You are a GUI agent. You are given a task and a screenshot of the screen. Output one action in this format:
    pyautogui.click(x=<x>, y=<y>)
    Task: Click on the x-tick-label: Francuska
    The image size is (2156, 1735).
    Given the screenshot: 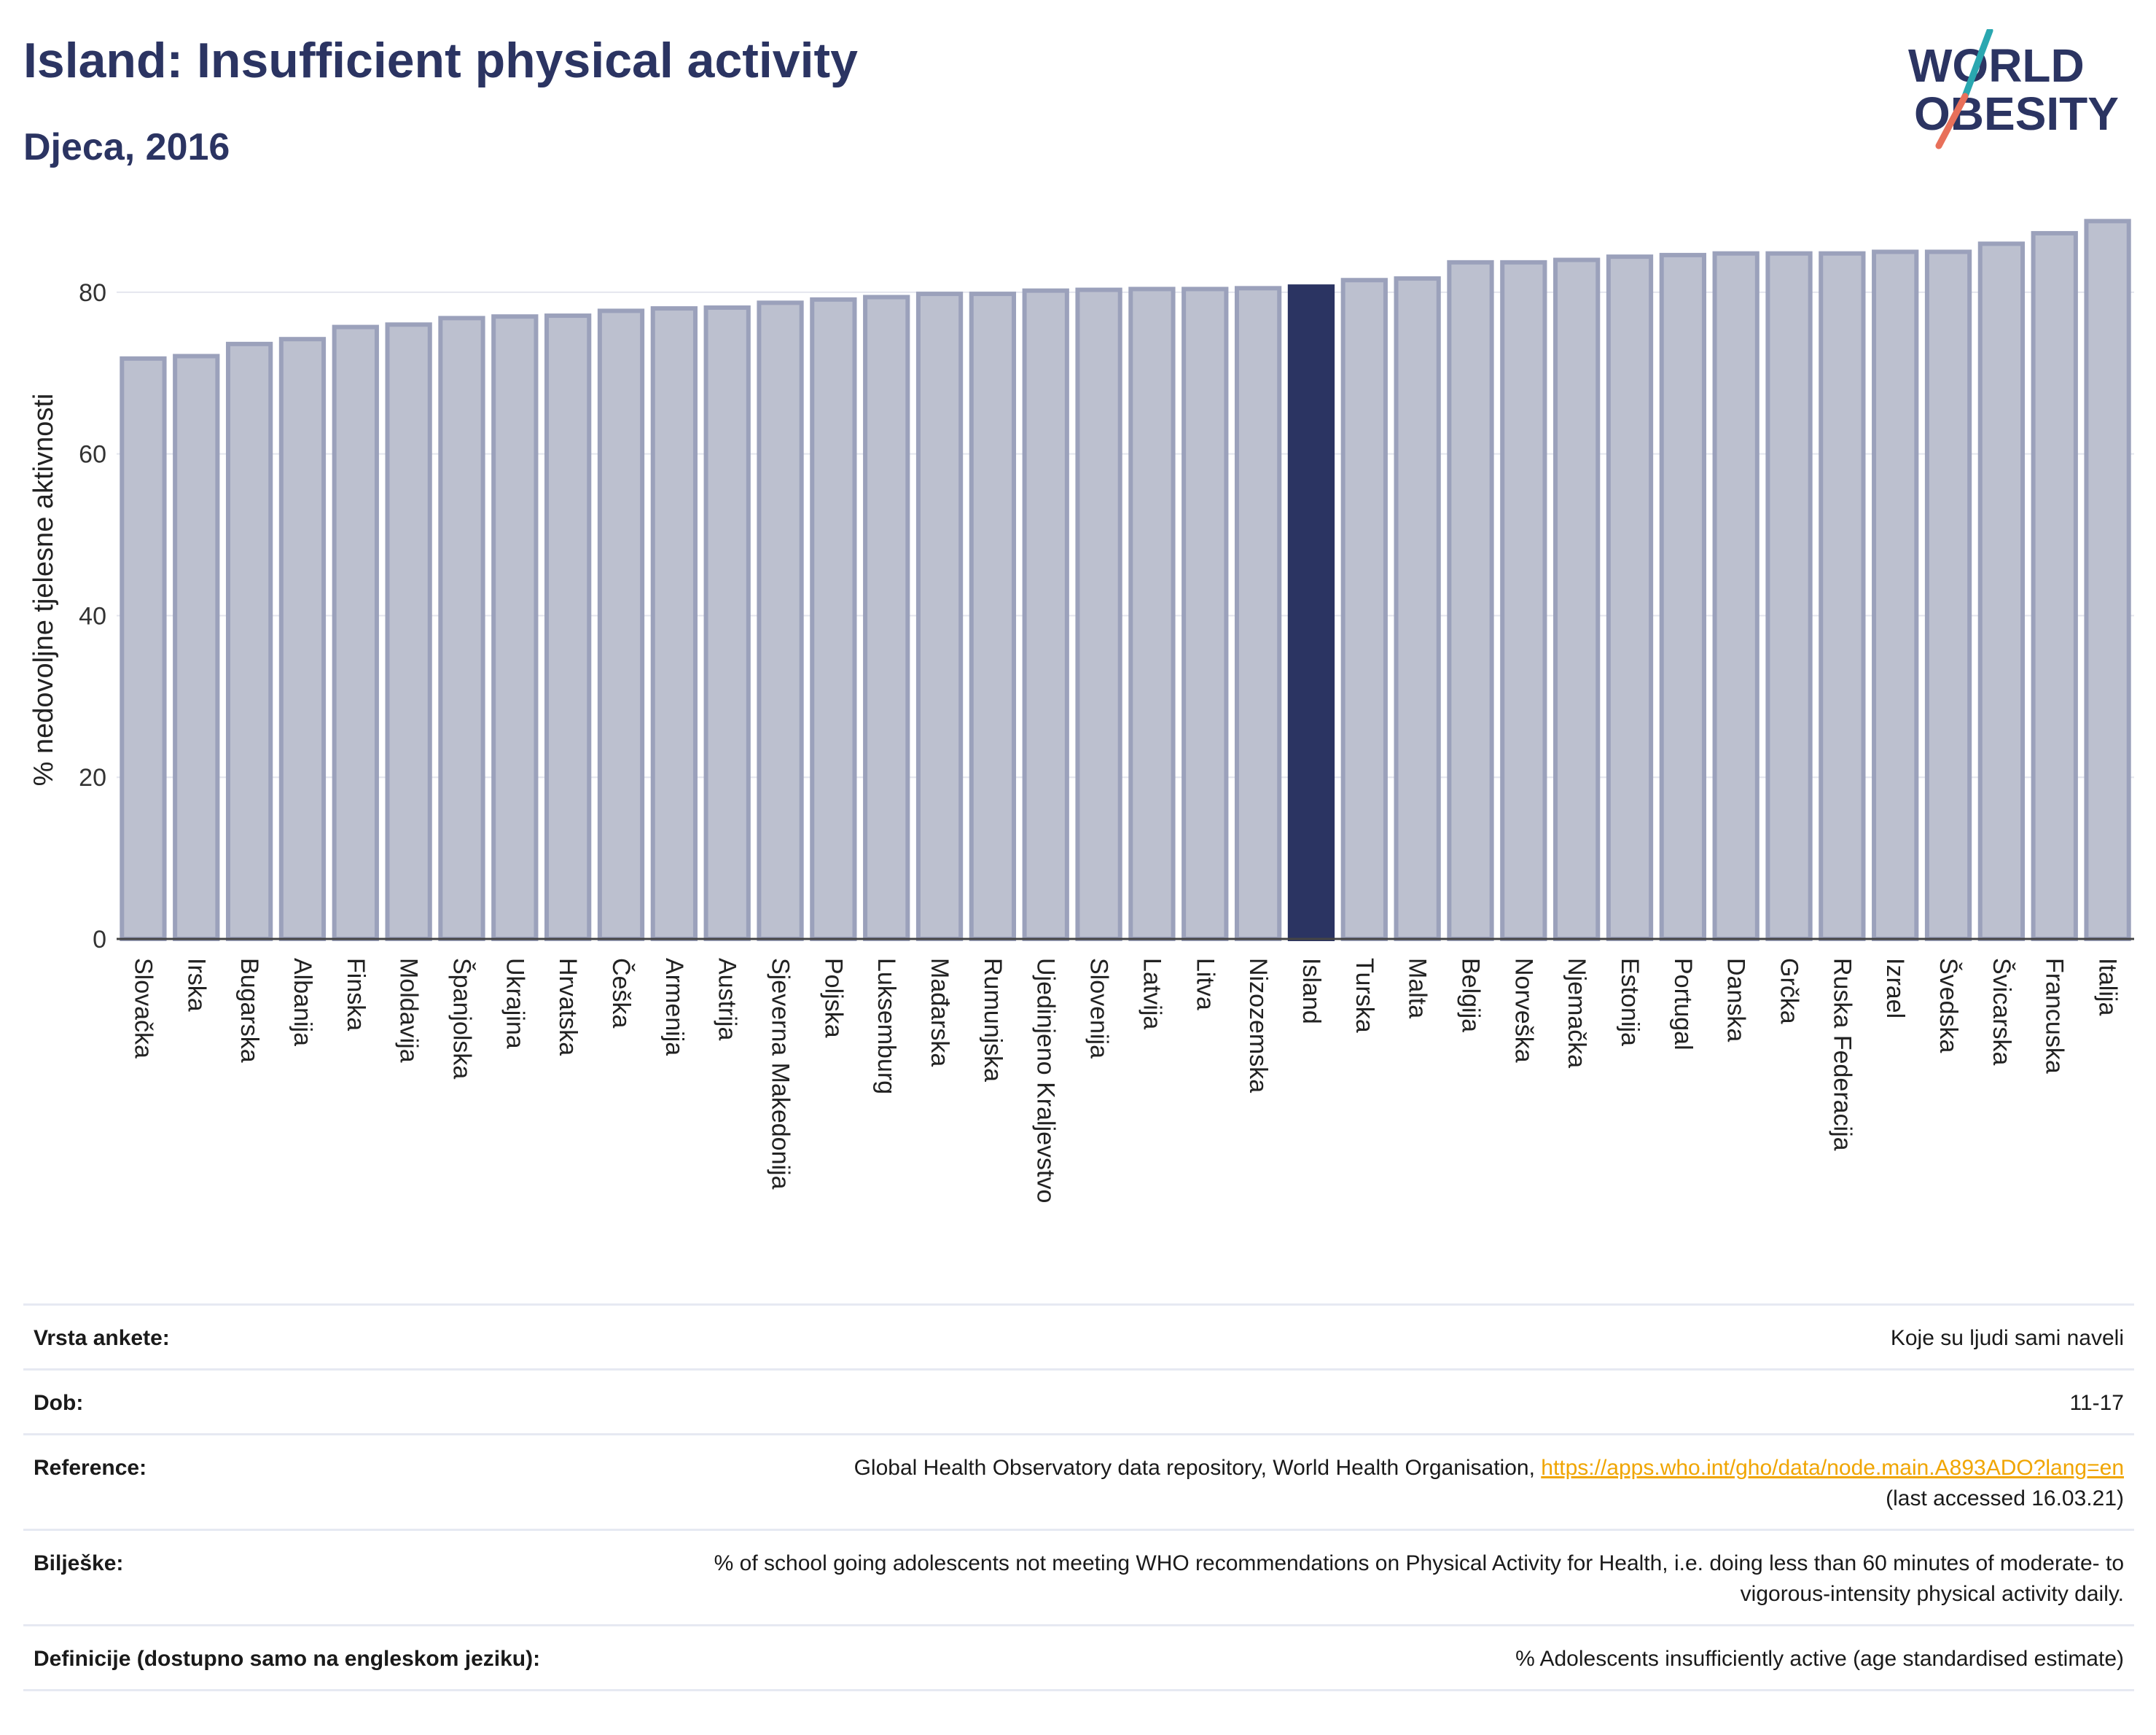 What is the action you would take?
    pyautogui.click(x=2055, y=1016)
    